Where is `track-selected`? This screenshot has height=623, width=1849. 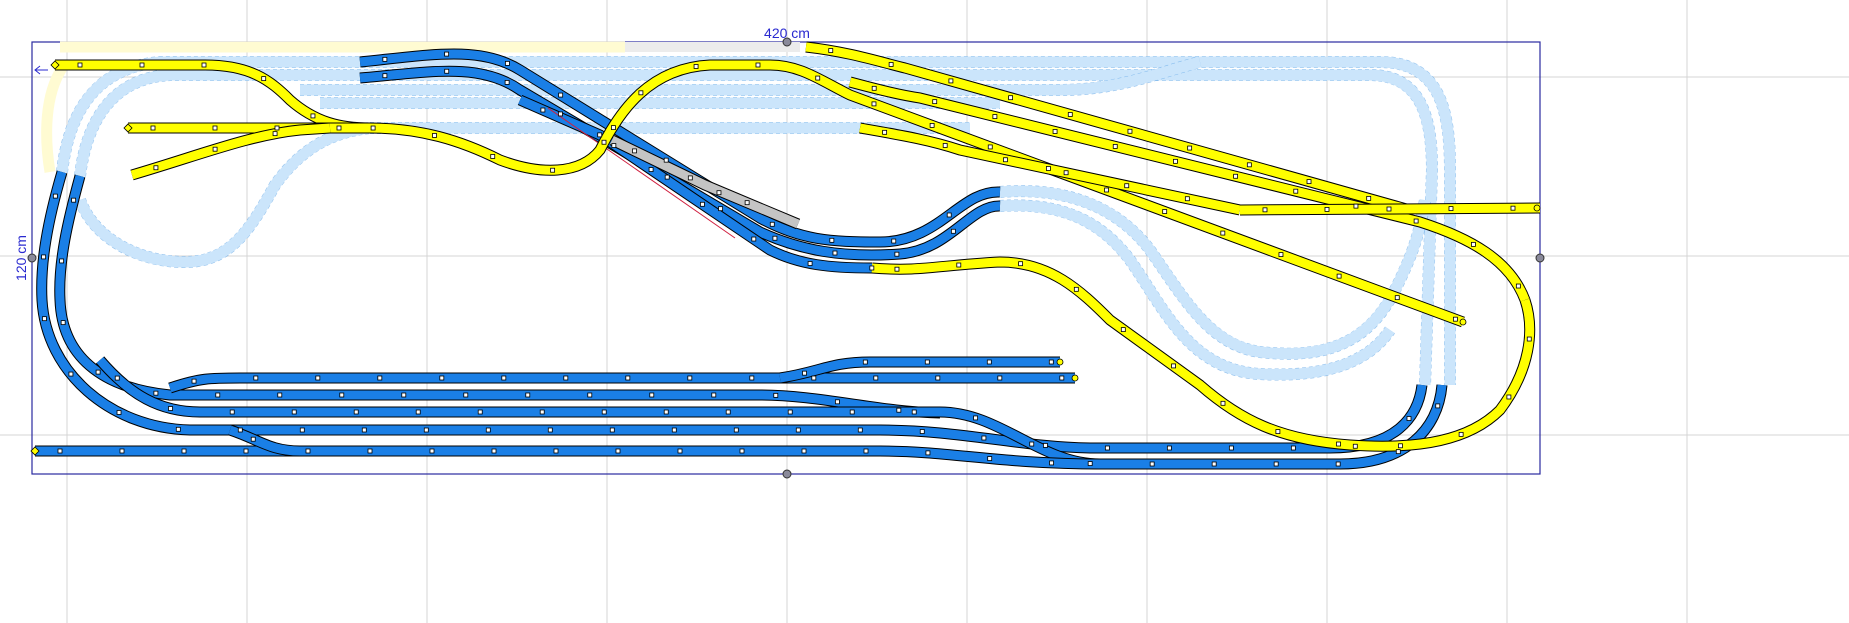
track-selected is located at coordinates (705, 182).